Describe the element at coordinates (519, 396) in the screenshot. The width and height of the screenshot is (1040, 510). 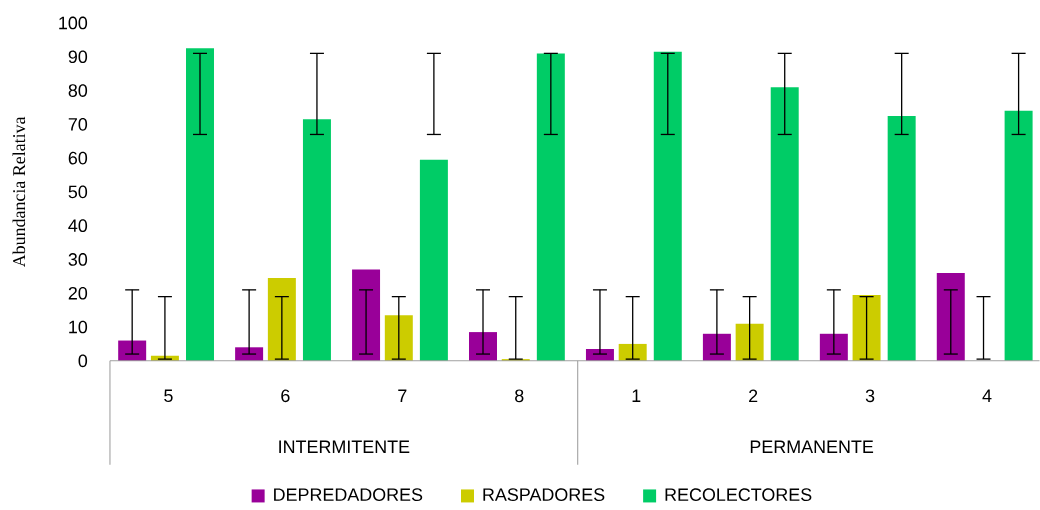
I see `x-tick-label: 8` at that location.